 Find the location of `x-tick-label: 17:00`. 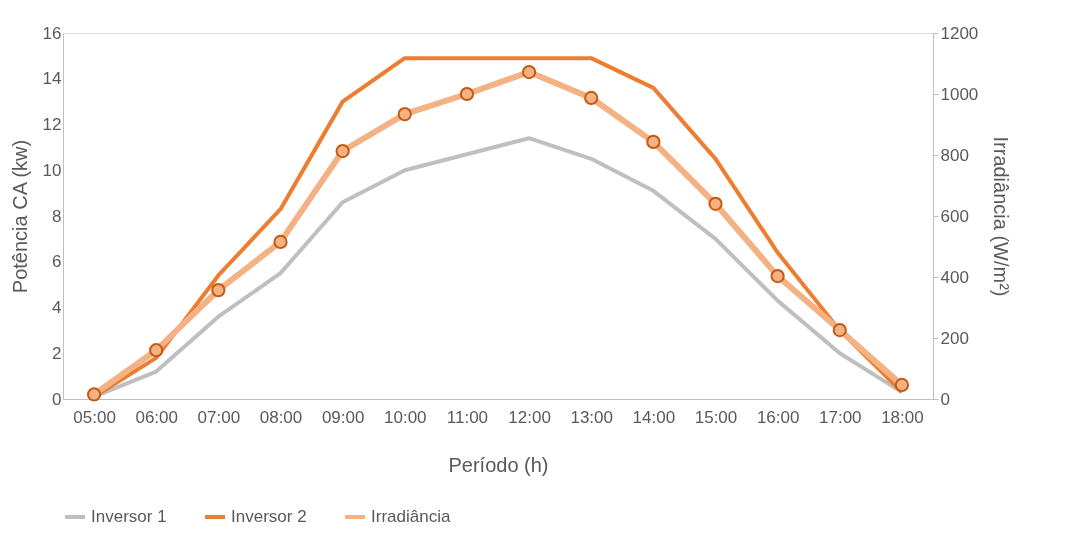

x-tick-label: 17:00 is located at coordinates (840, 417).